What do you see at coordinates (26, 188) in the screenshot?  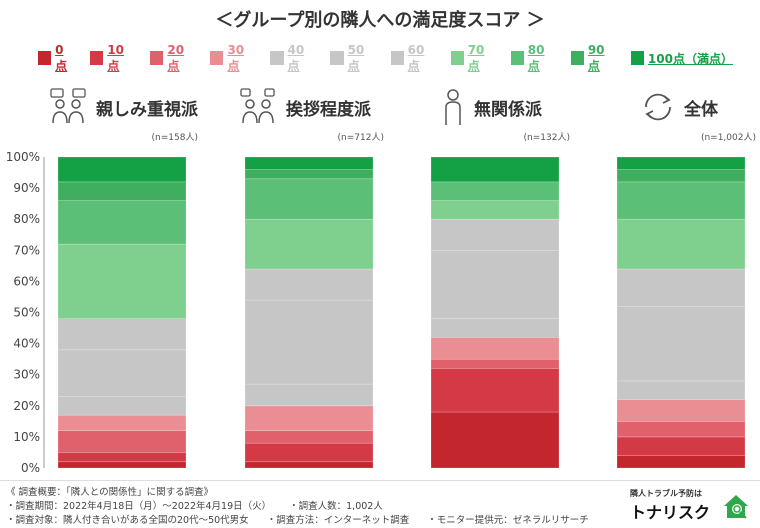 I see `y-tick-label: 90%` at bounding box center [26, 188].